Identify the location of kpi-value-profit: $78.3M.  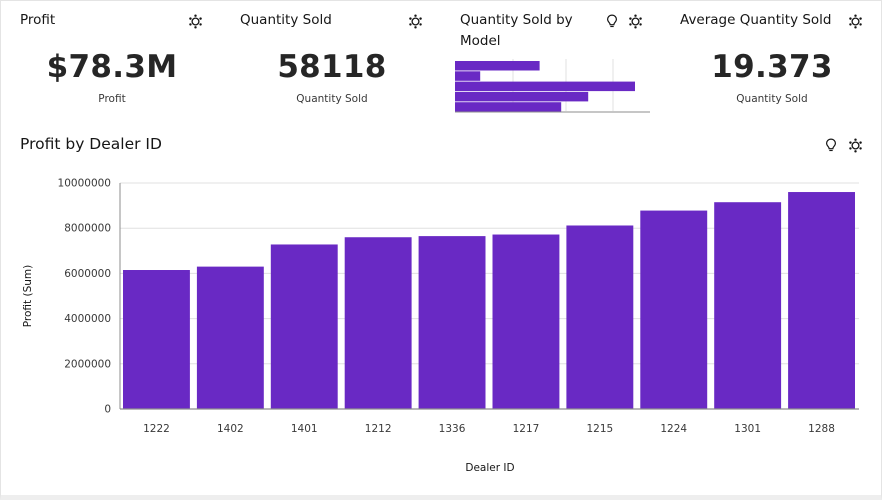
(112, 67).